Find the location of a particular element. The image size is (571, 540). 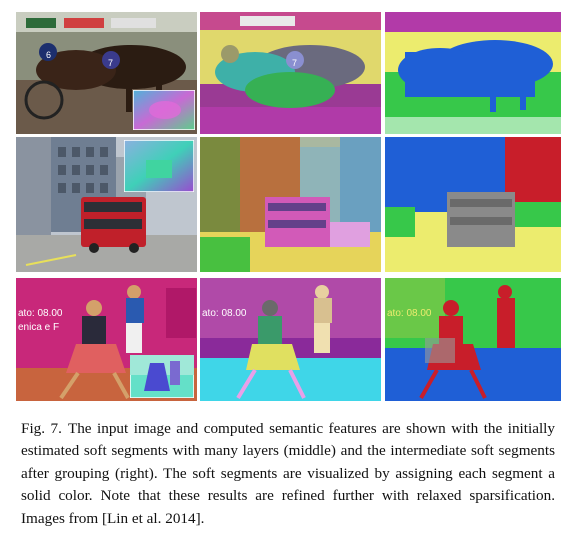

horse-race-initial-soft-segments: 7 is located at coordinates (290, 73).